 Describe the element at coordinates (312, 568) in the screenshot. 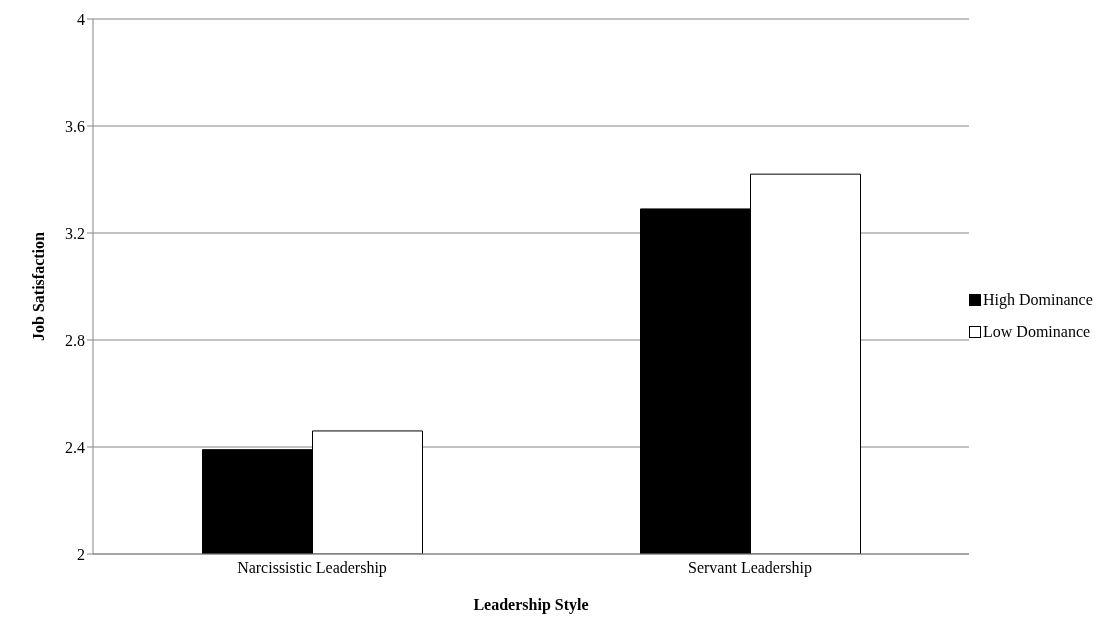

I see `x-tick-label: Narcissistic Leadership` at that location.